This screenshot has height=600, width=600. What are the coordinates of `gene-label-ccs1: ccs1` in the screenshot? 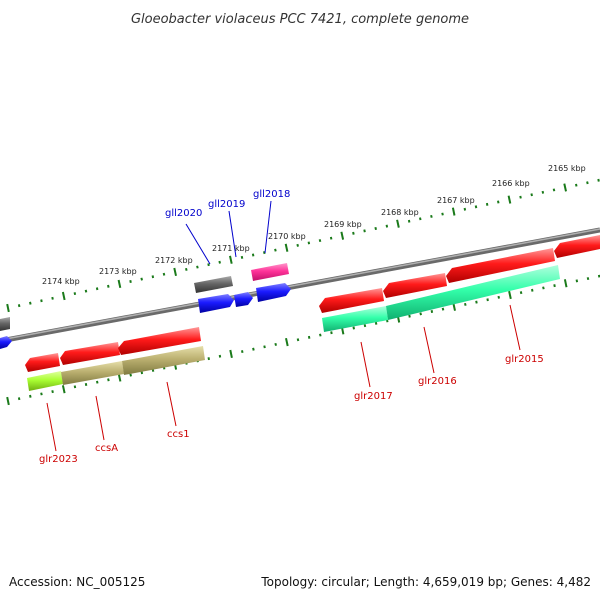 It's located at (178, 434).